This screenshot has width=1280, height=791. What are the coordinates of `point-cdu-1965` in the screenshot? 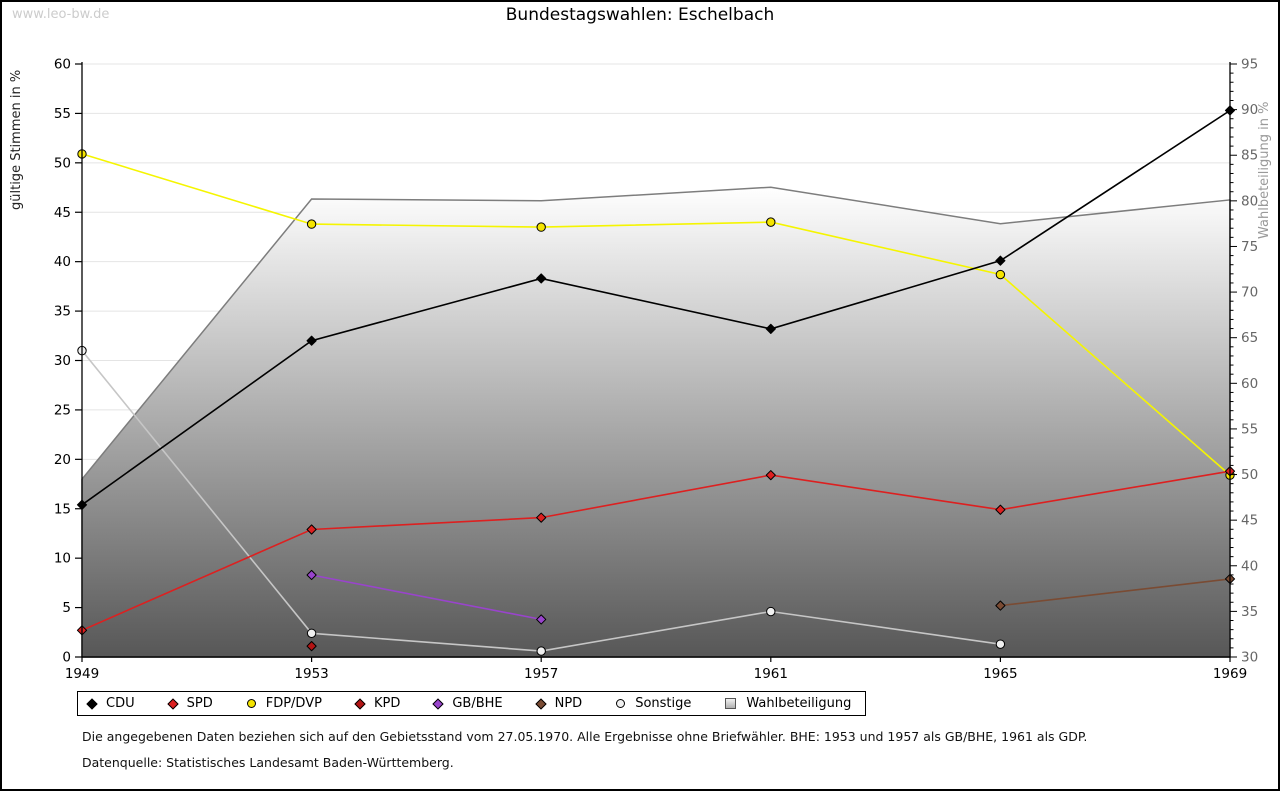 It's located at (1000, 260).